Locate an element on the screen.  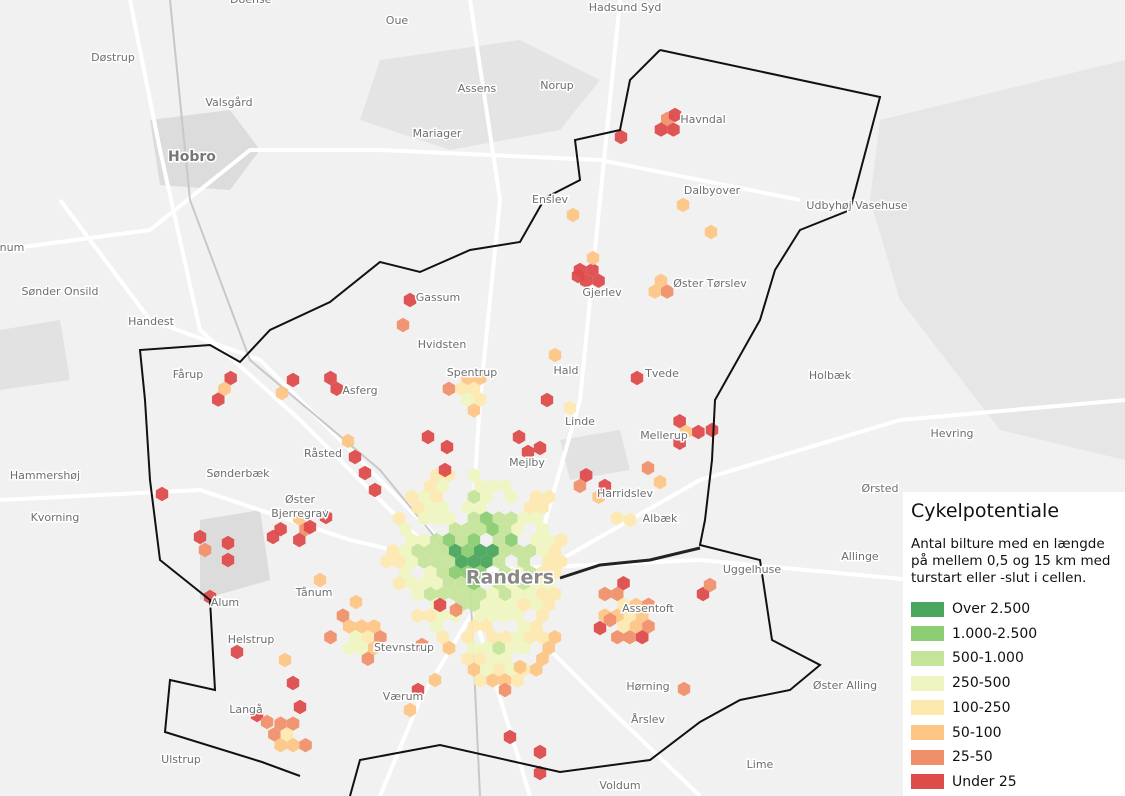
place-label: Holbæk is located at coordinates (830, 375).